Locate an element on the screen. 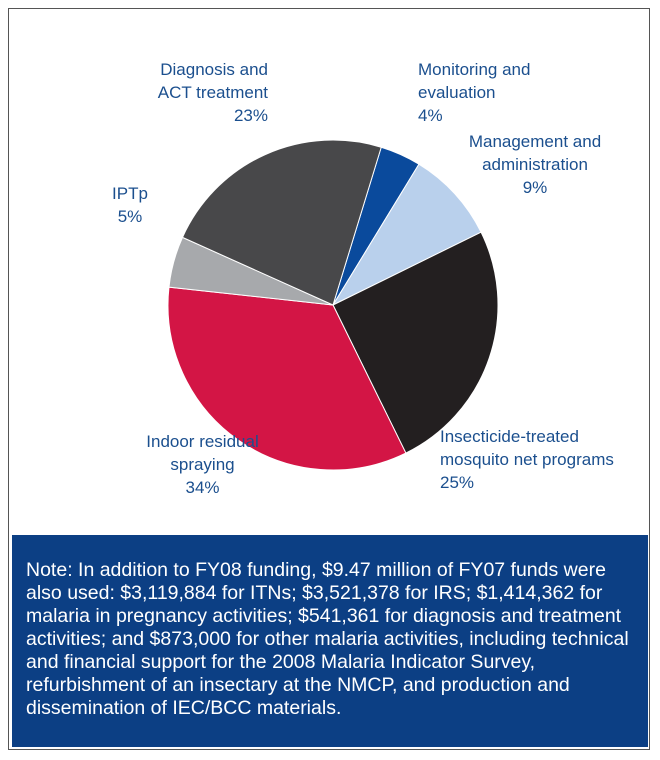 This screenshot has height=760, width=660. slice-label: Management and administration 9% is located at coordinates (535, 164).